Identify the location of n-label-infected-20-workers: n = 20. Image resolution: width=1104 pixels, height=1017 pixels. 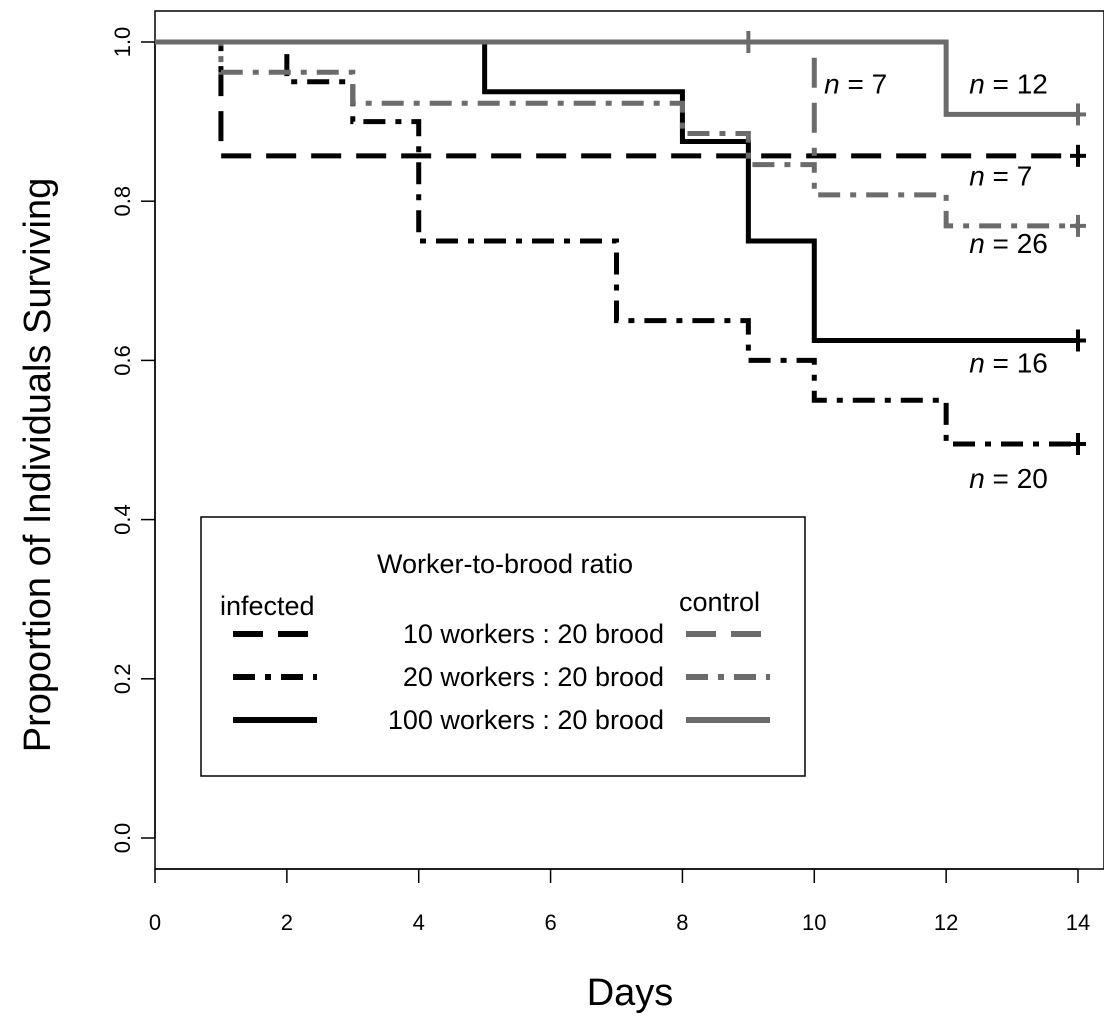
(1008, 478).